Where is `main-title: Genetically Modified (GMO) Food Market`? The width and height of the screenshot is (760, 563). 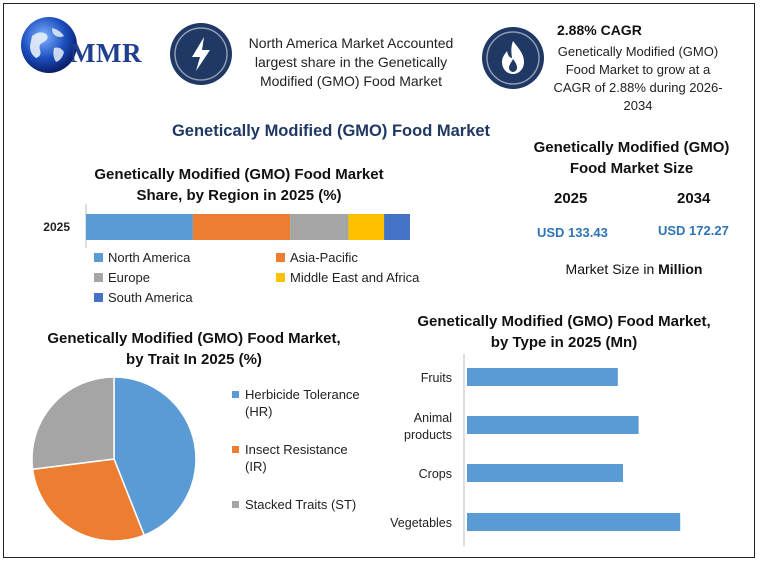 main-title: Genetically Modified (GMO) Food Market is located at coordinates (331, 131).